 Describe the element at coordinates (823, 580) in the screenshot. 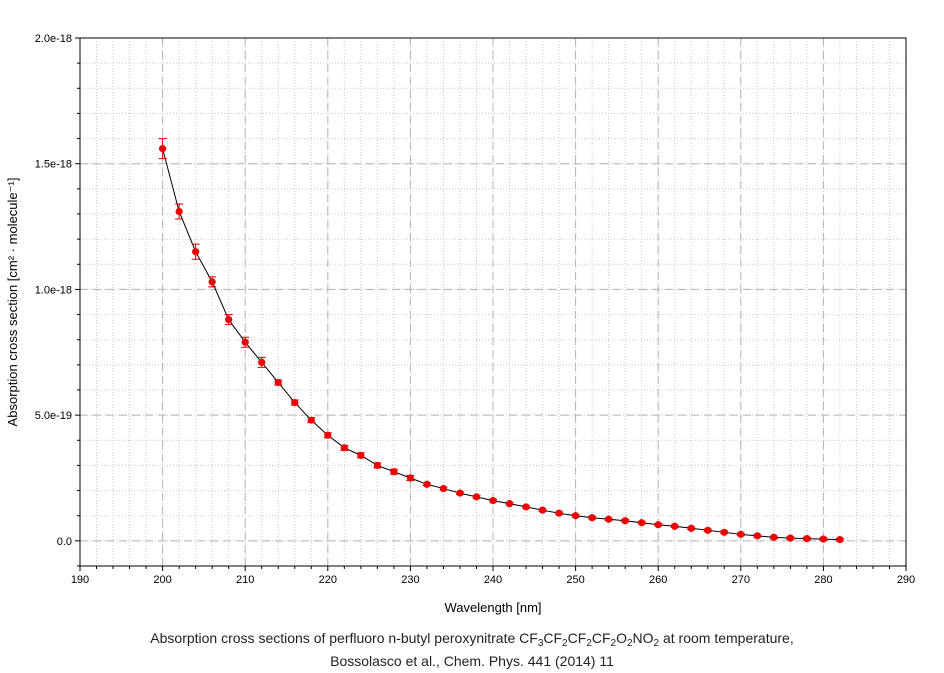

I see `x-tick-label: 280` at that location.